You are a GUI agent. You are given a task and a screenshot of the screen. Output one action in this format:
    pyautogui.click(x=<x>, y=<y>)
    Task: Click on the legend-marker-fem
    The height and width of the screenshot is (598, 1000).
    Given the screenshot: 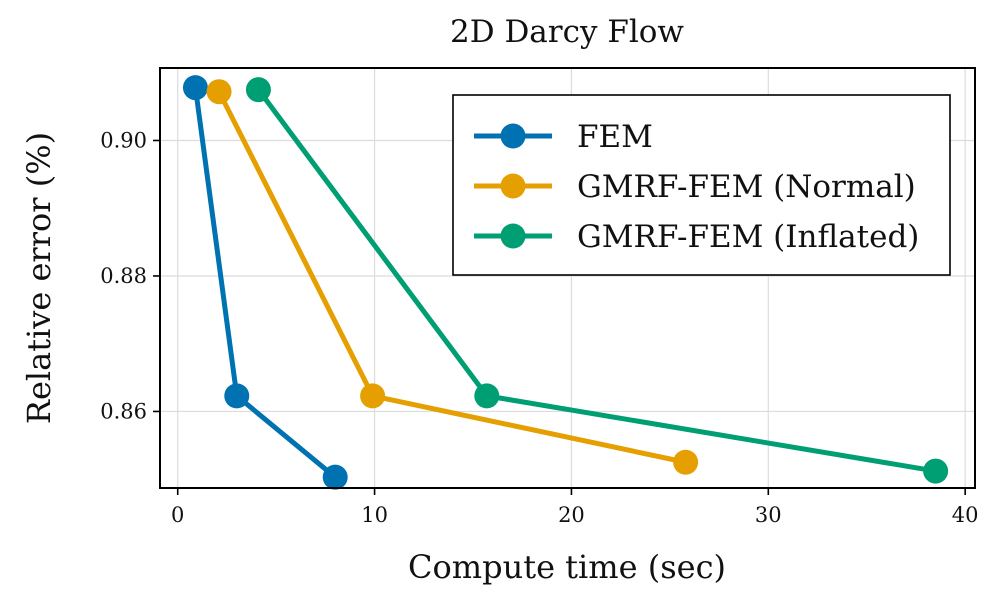 What is the action you would take?
    pyautogui.click(x=513, y=136)
    